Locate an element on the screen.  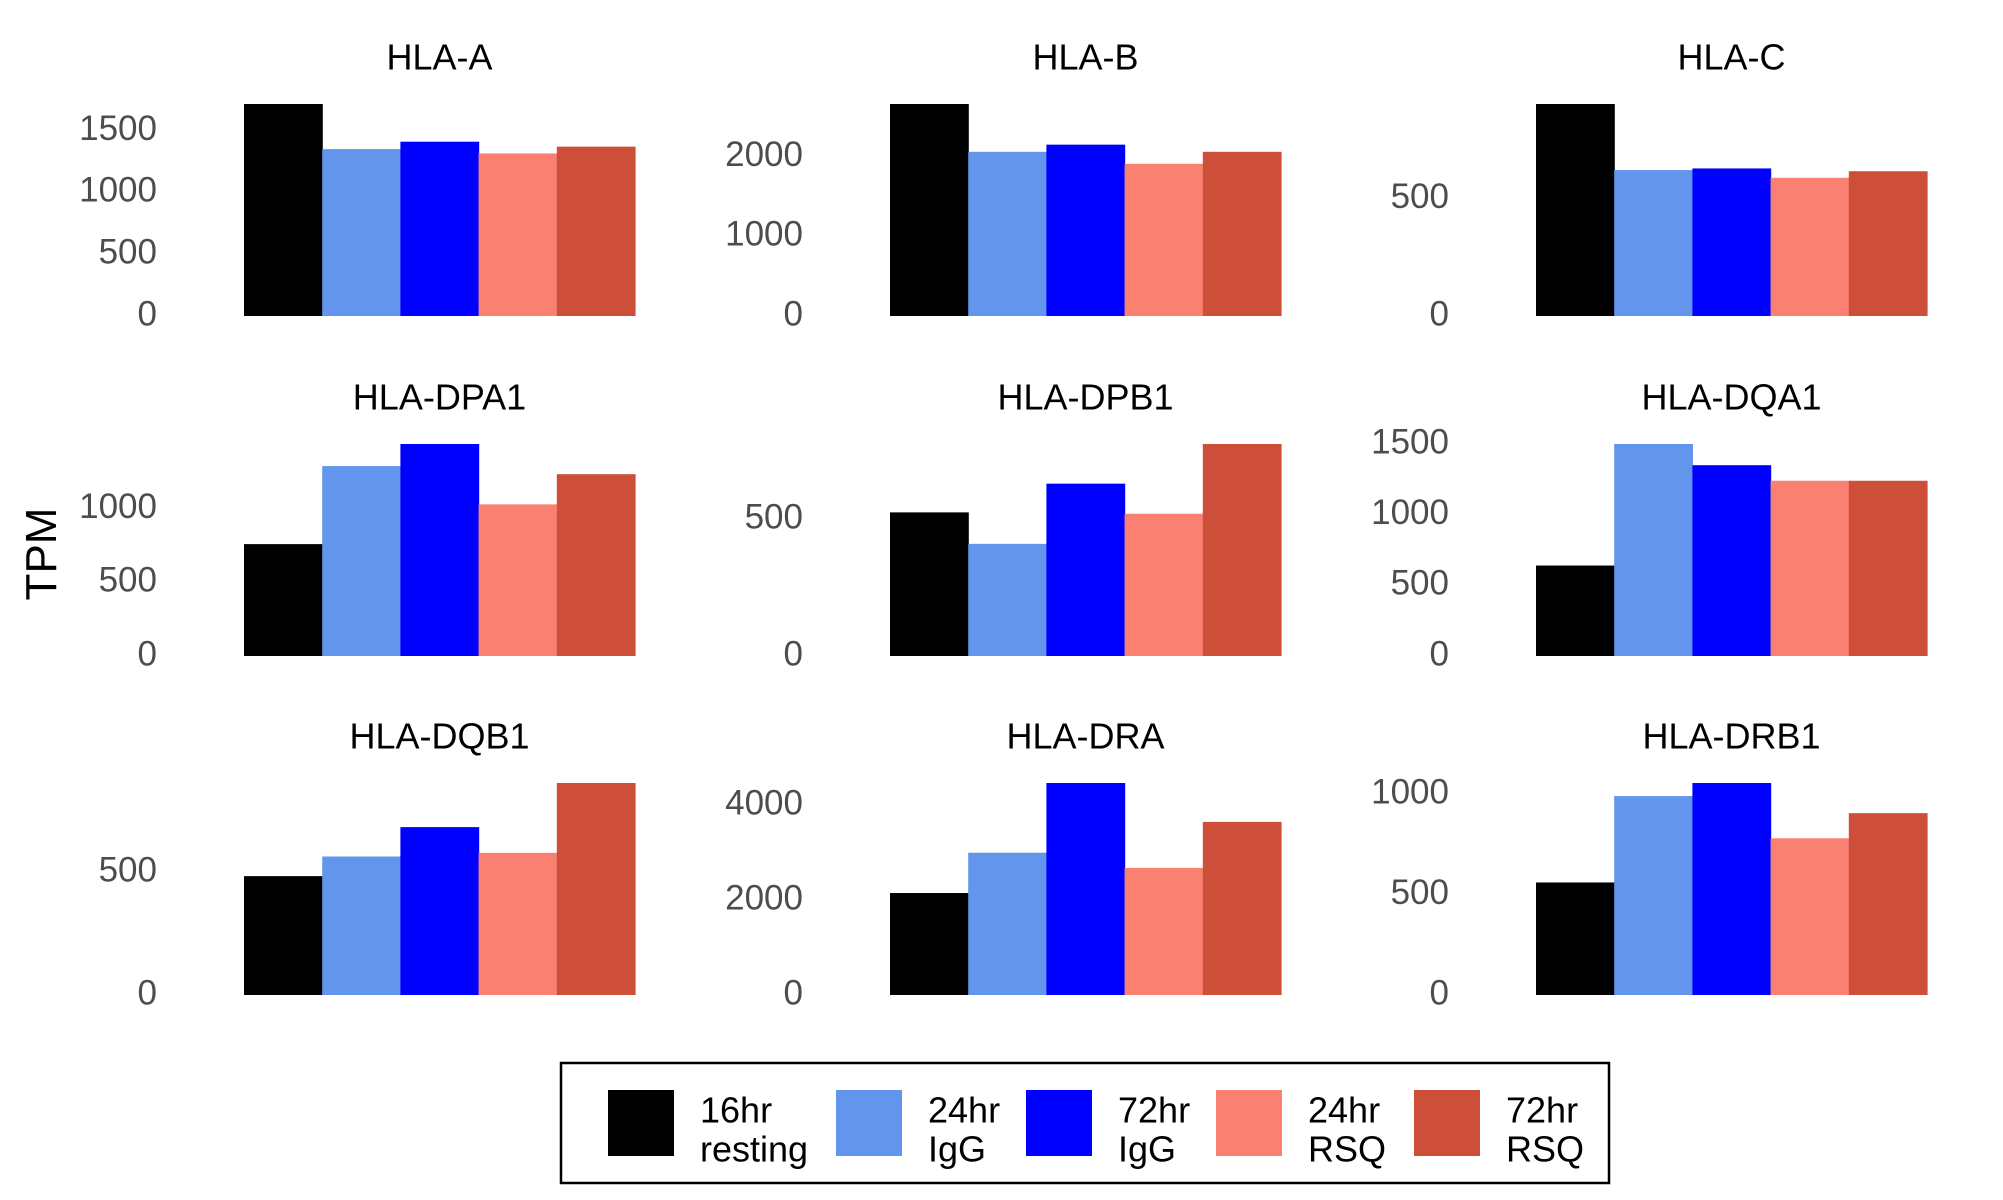
y-tick-label: 4000 is located at coordinates (764, 803).